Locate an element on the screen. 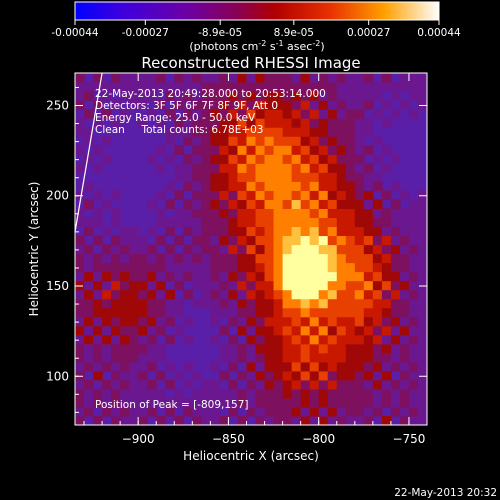 The image size is (500, 500). colorbar-tick-label: -0.00044 is located at coordinates (75, 33).